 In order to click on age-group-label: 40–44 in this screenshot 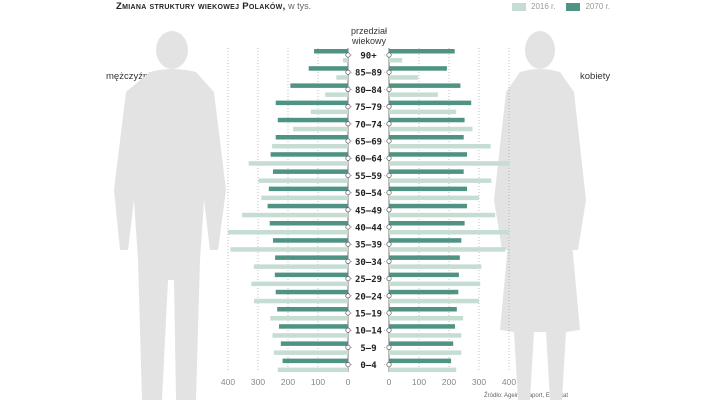, I will do `click(369, 229)`.